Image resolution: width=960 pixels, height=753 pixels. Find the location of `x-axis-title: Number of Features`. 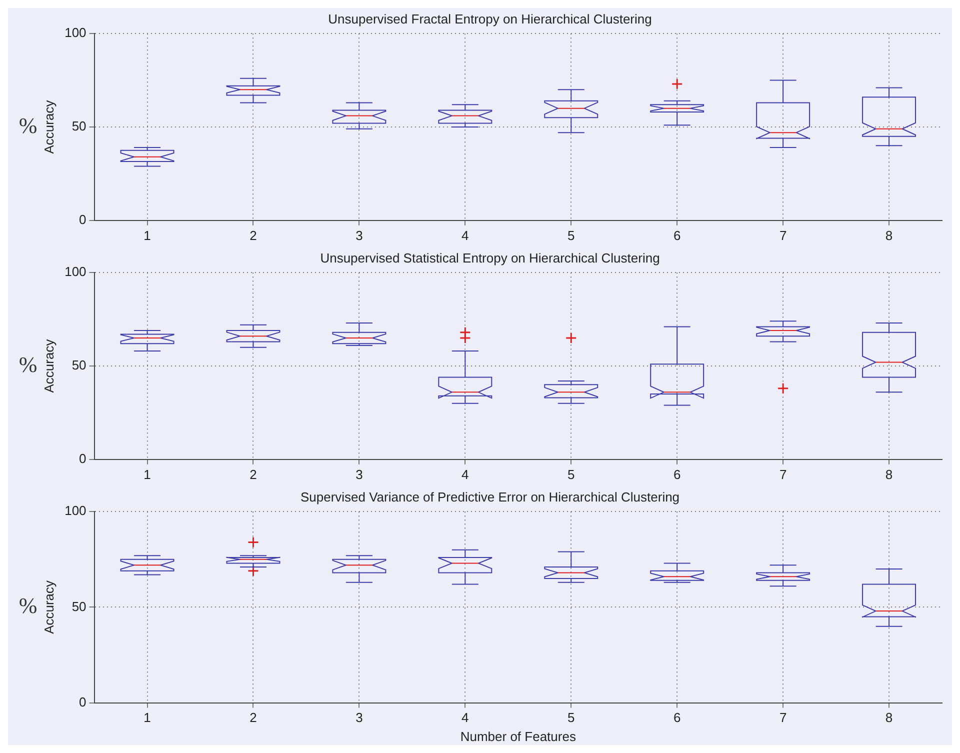

x-axis-title: Number of Features is located at coordinates (518, 736).